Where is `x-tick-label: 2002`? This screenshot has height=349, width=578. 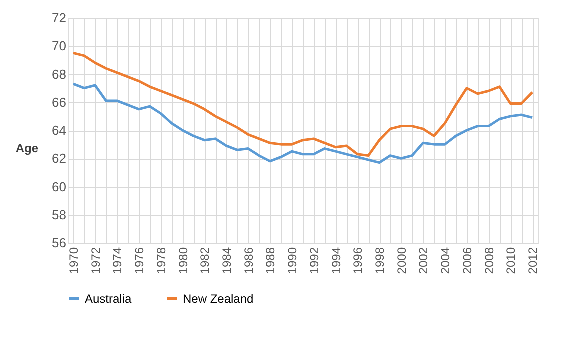
x-tick-label: 2002 is located at coordinates (423, 260).